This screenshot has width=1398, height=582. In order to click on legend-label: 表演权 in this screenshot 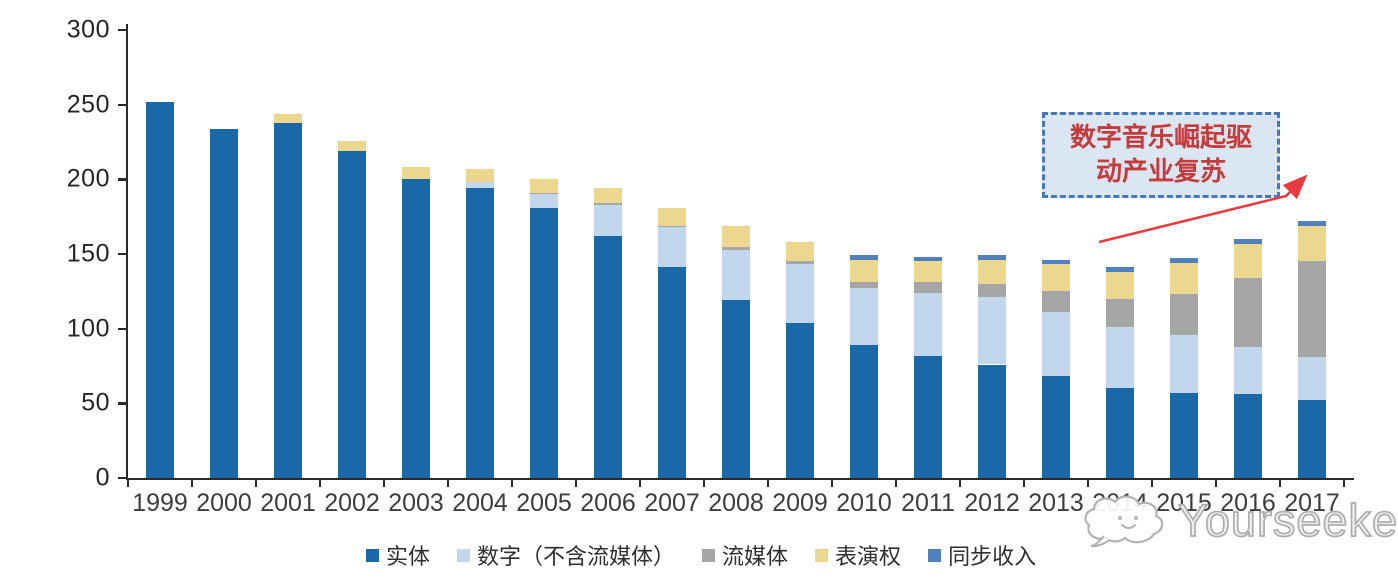, I will do `click(868, 556)`.